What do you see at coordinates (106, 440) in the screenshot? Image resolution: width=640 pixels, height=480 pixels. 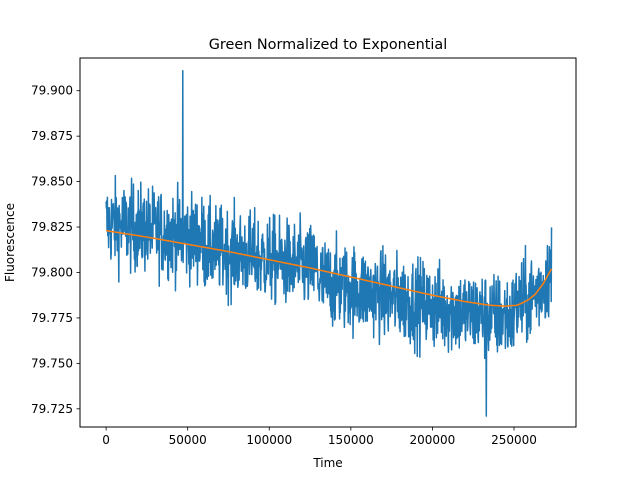 I see `x-tick-label: 0` at bounding box center [106, 440].